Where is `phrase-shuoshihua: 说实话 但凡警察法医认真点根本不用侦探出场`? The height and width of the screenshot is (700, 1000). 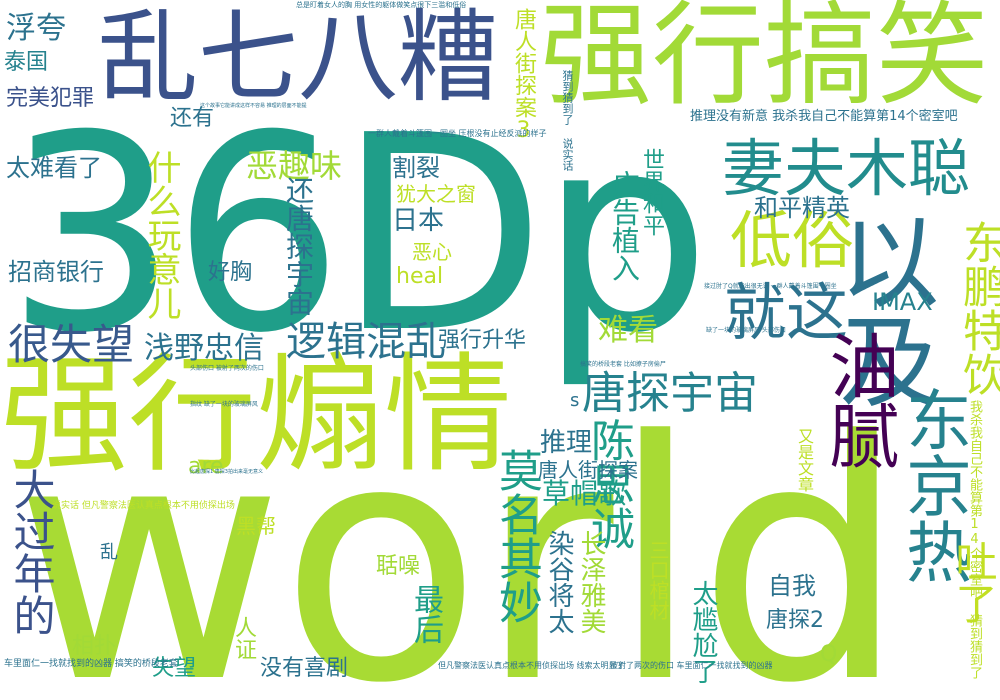 phrase-shuoshihua: 说实话 但凡警察法医认真点根本不用侦探出场 is located at coordinates (143, 506).